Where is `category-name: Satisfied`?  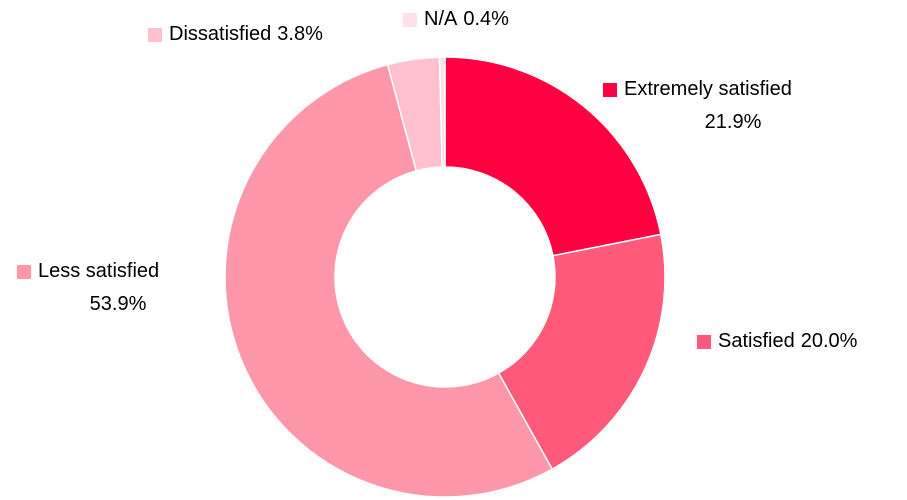
category-name: Satisfied is located at coordinates (756, 341).